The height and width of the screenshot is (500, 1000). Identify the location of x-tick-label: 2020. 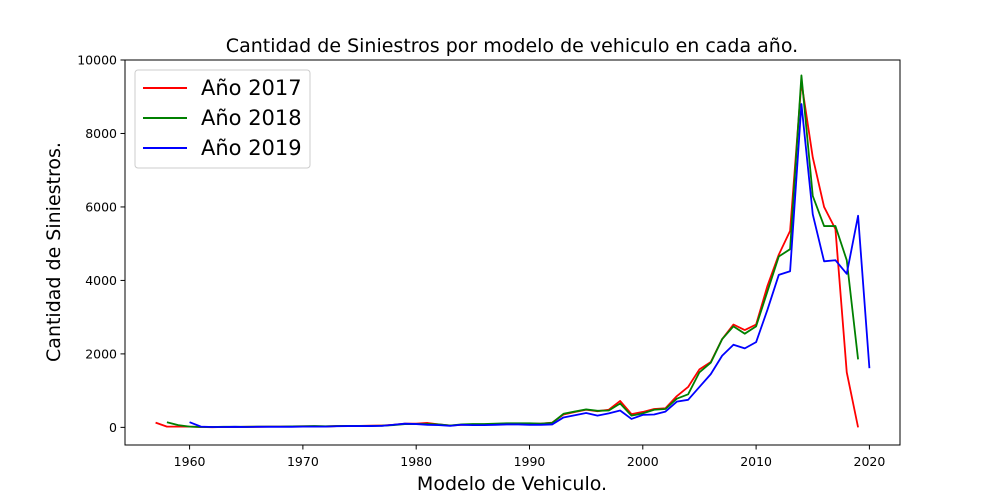
(870, 461).